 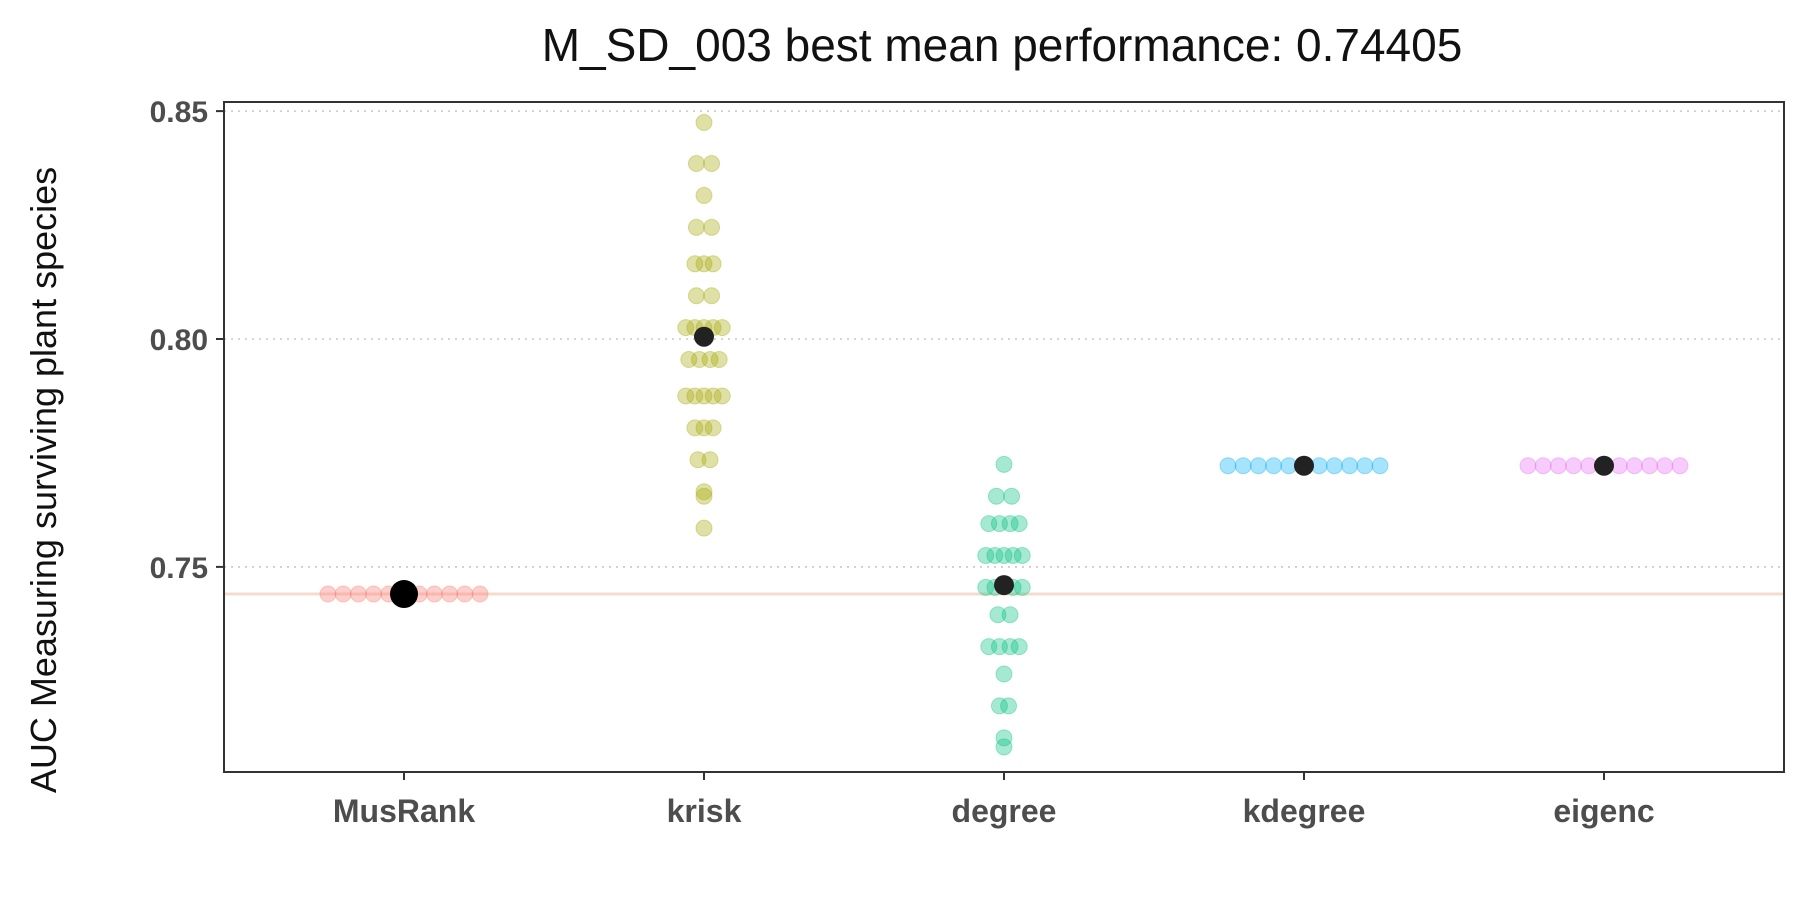 I want to click on x-axis: MusRank krisk degree kdegree eigenc, so click(x=994, y=800).